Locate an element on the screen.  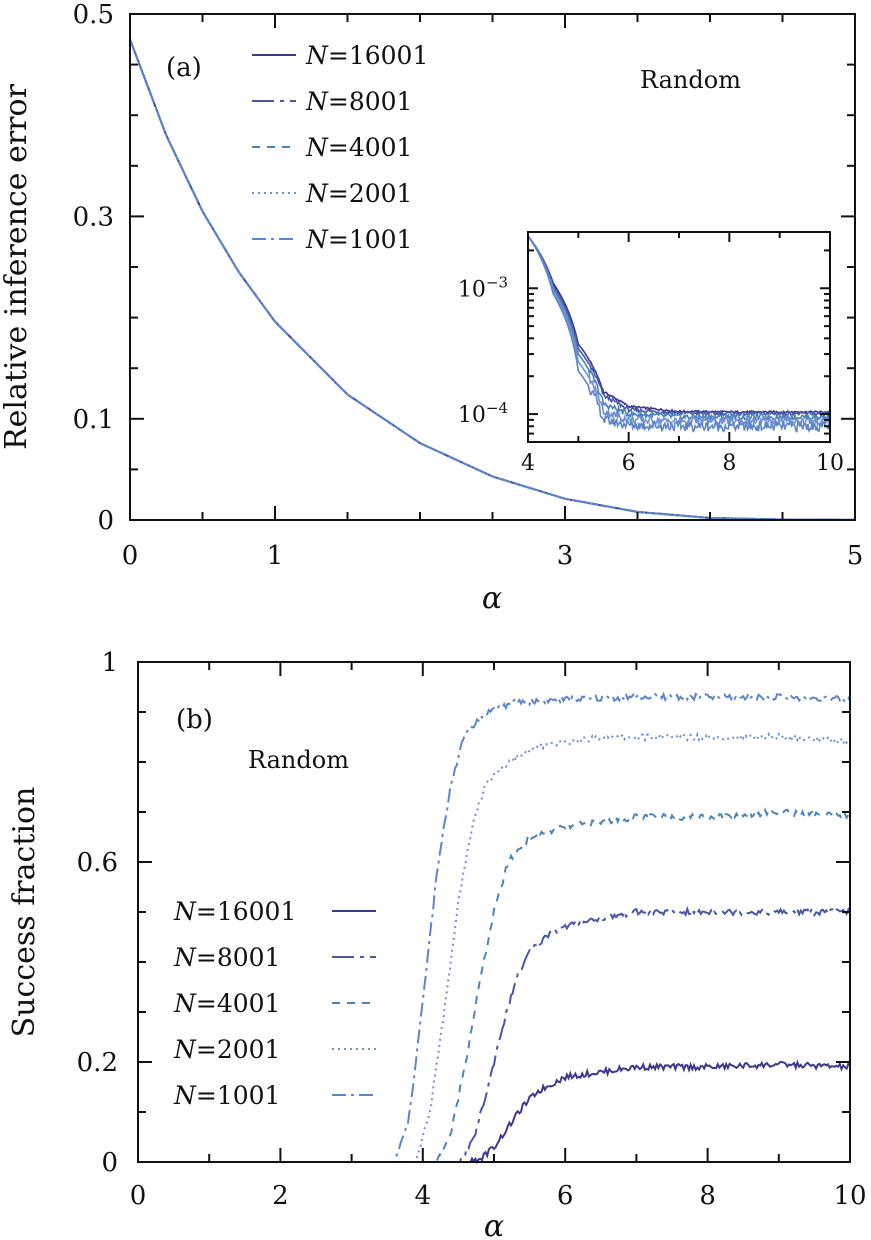
panel-a-inset: 4 6 8 10 10⁻³ 10⁻⁴ is located at coordinates (651, 353).